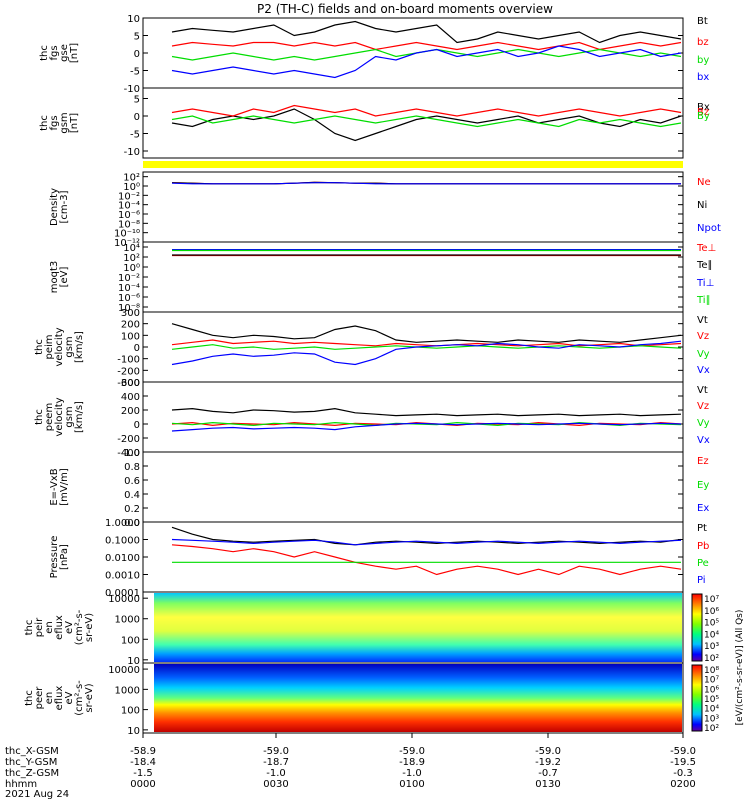 Image resolution: width=750 pixels, height=800 pixels. Describe the element at coordinates (682, 784) in the screenshot. I see `x-tick-label: 0200` at that location.